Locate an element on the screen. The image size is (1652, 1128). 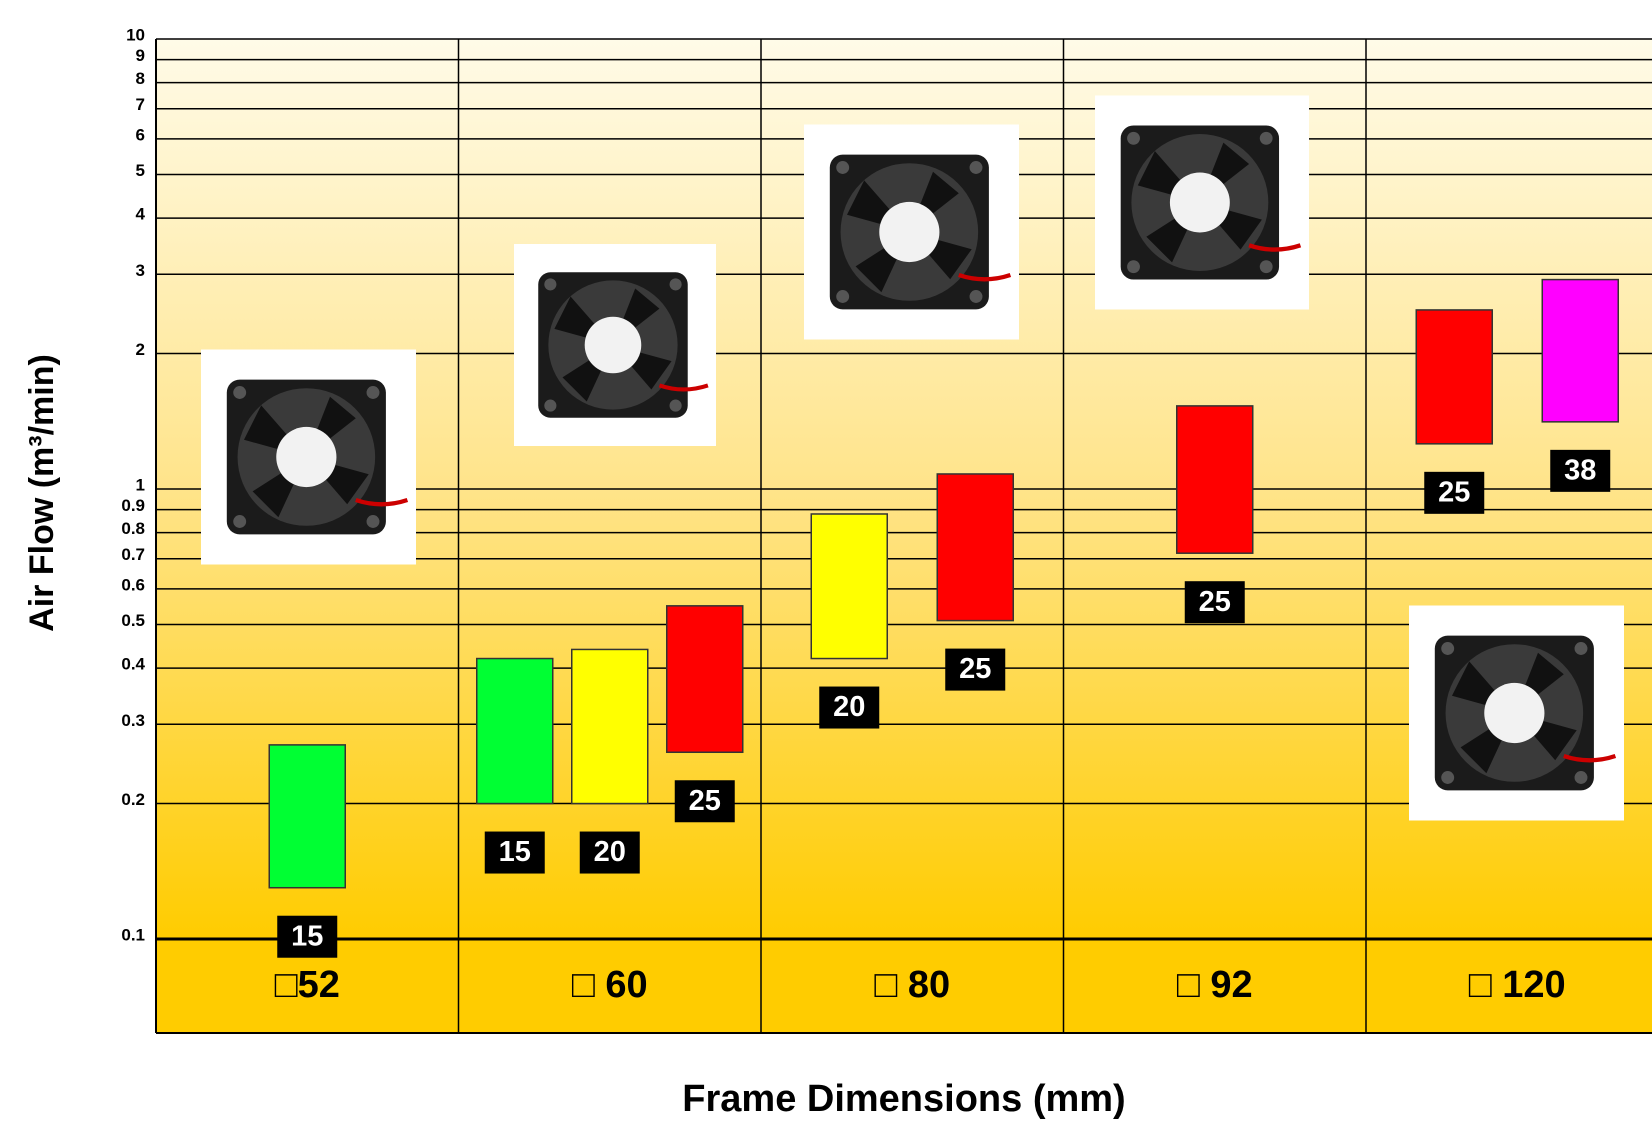
category-label: □ 120 is located at coordinates (1517, 985).